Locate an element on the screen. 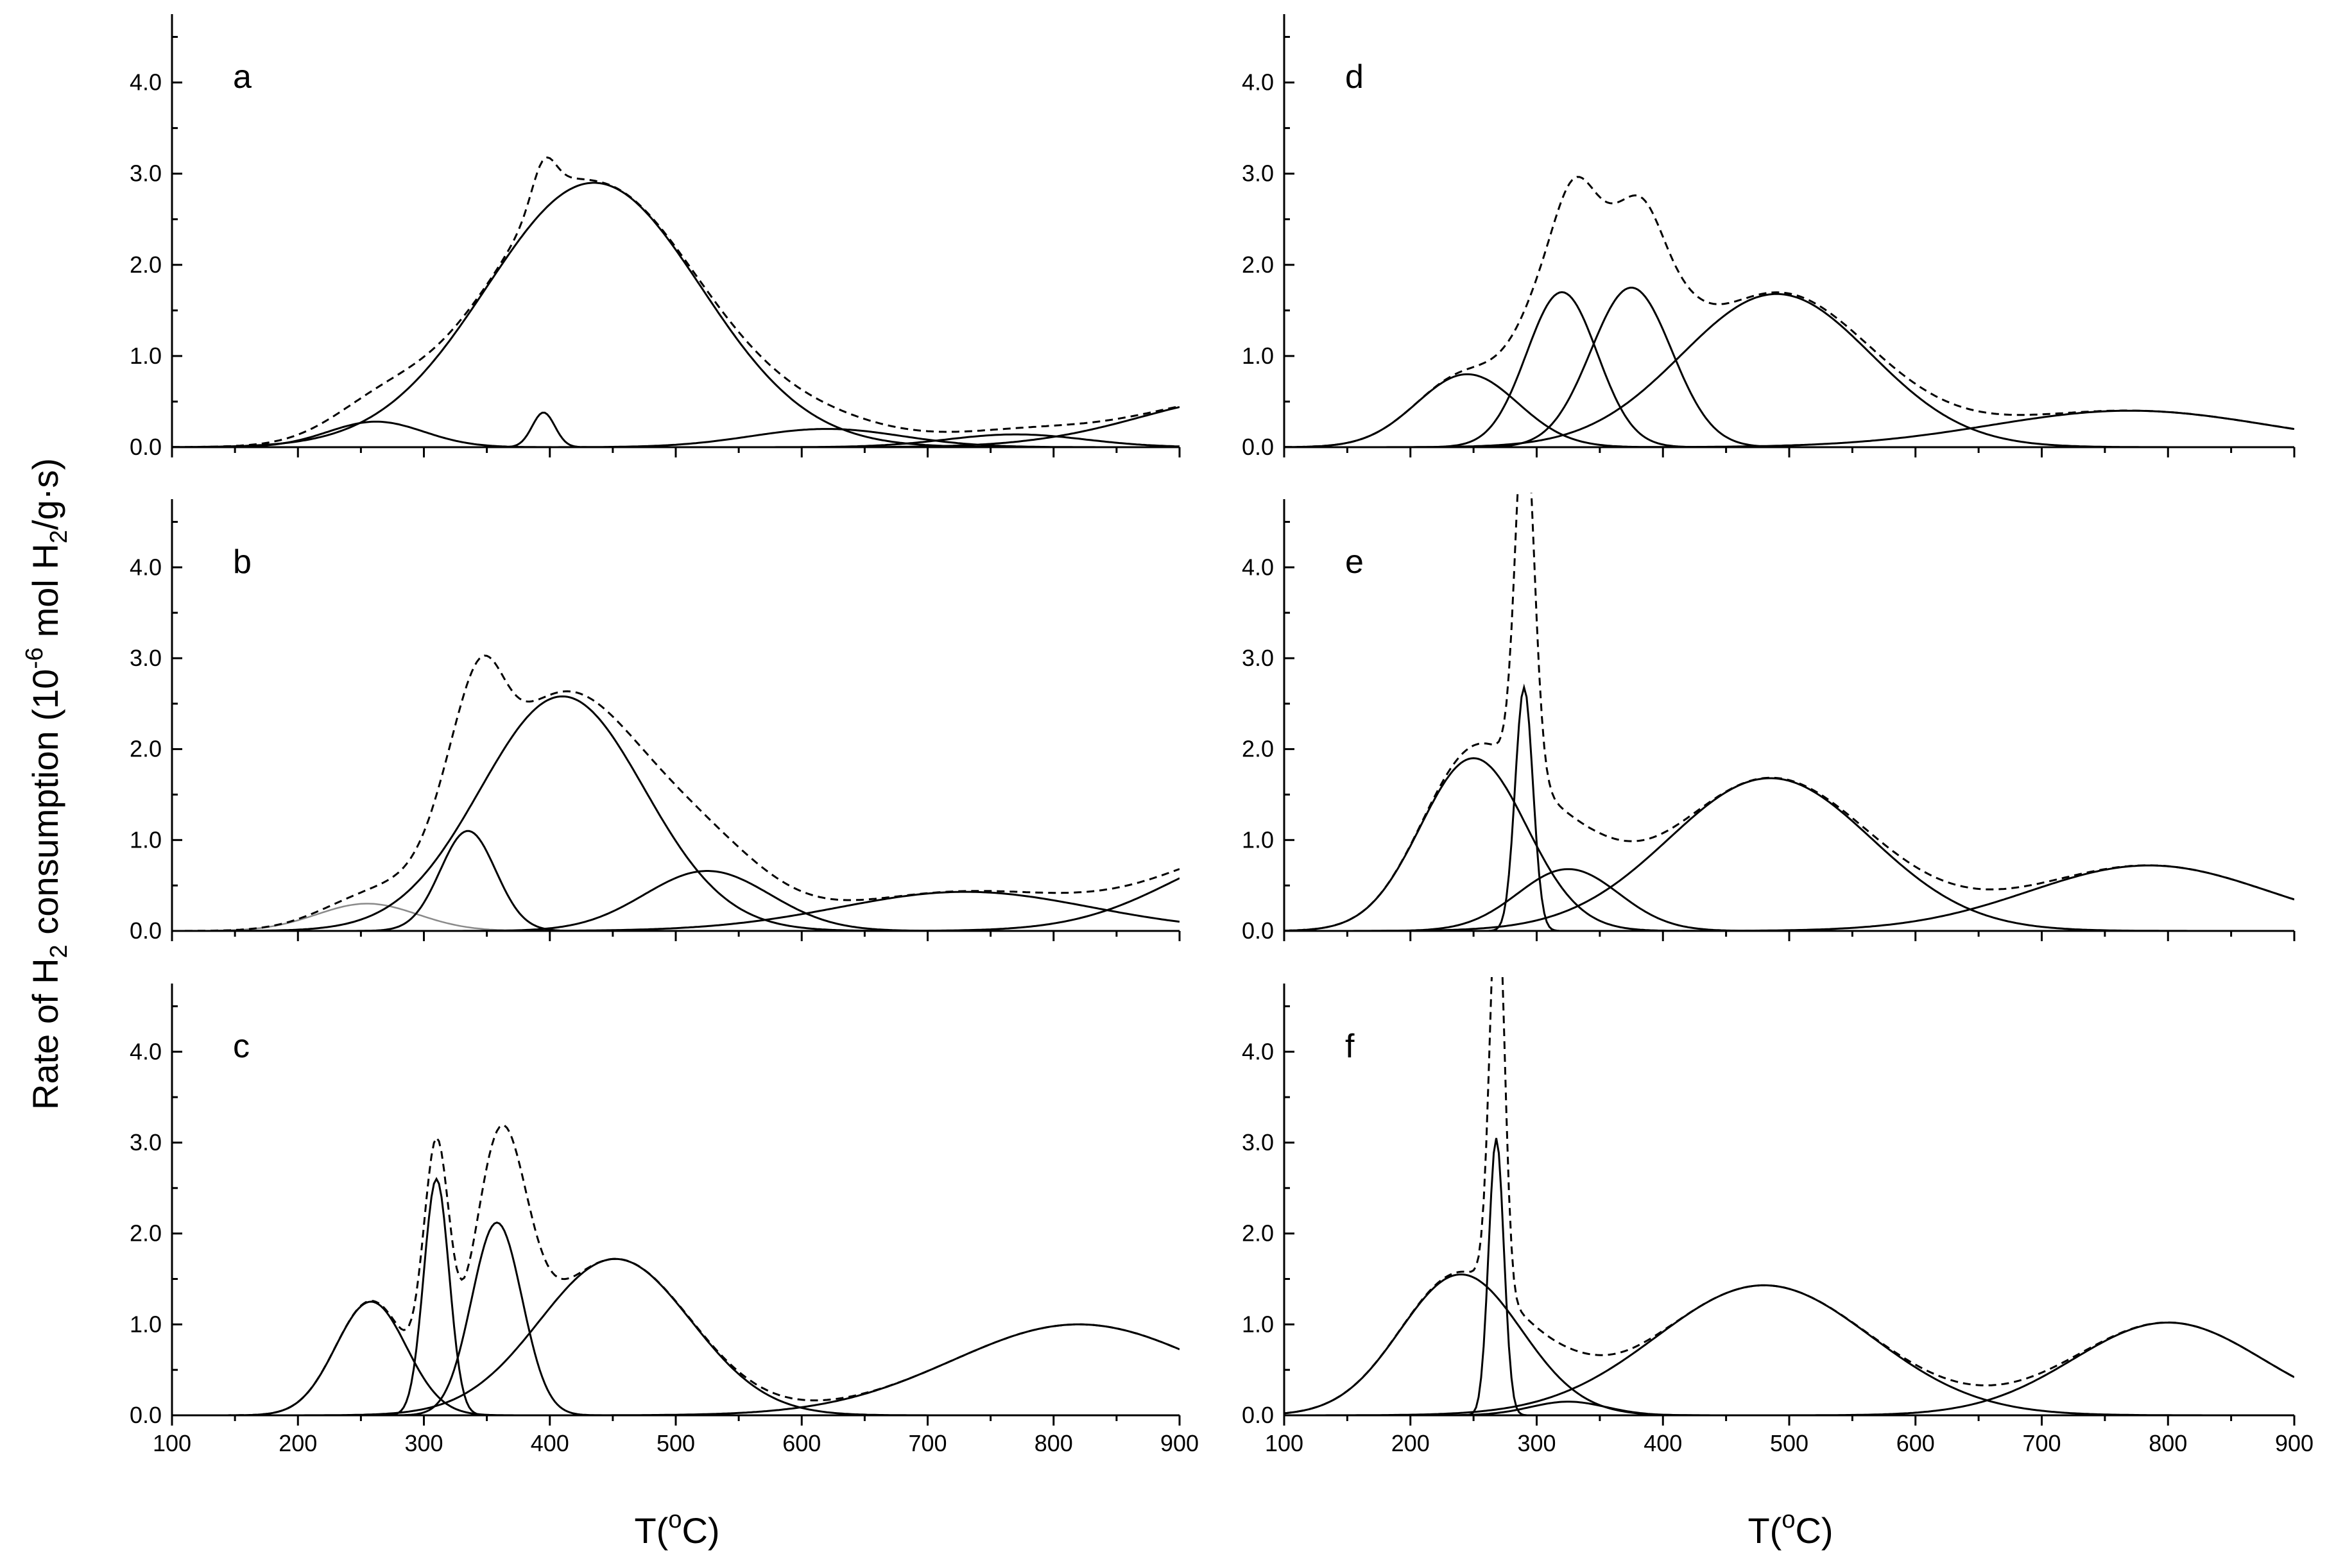 The width and height of the screenshot is (2327, 1568). panel-a: 0.0 1.0 2.0 3.0 4.0 a is located at coordinates (655, 237).